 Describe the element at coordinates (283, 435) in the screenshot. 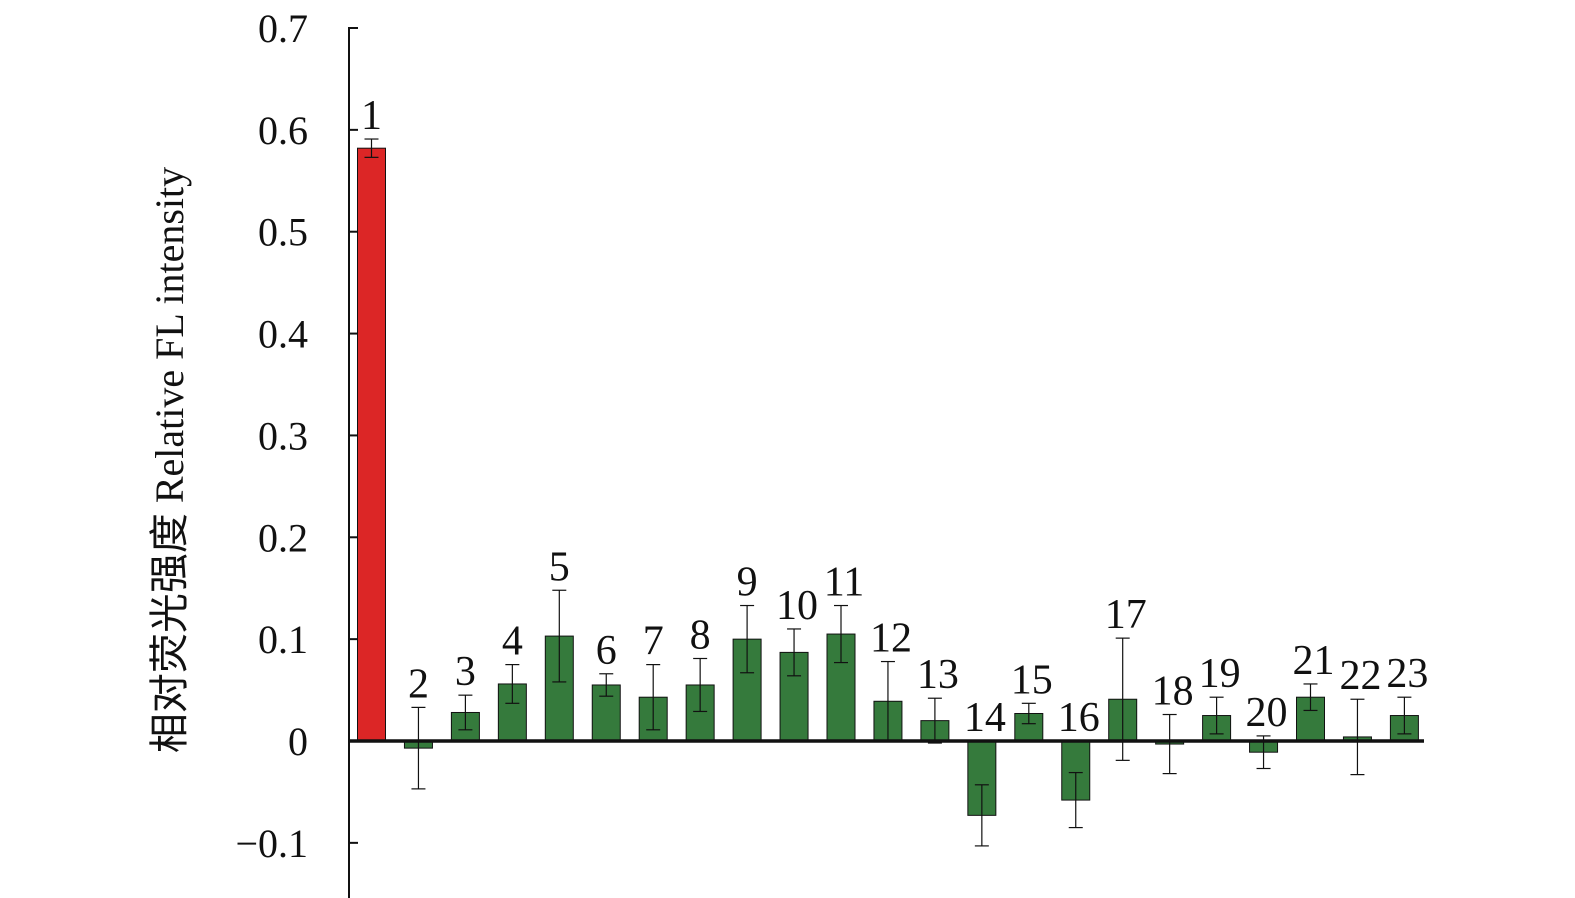

I see `y-tick-label: 0.3` at that location.